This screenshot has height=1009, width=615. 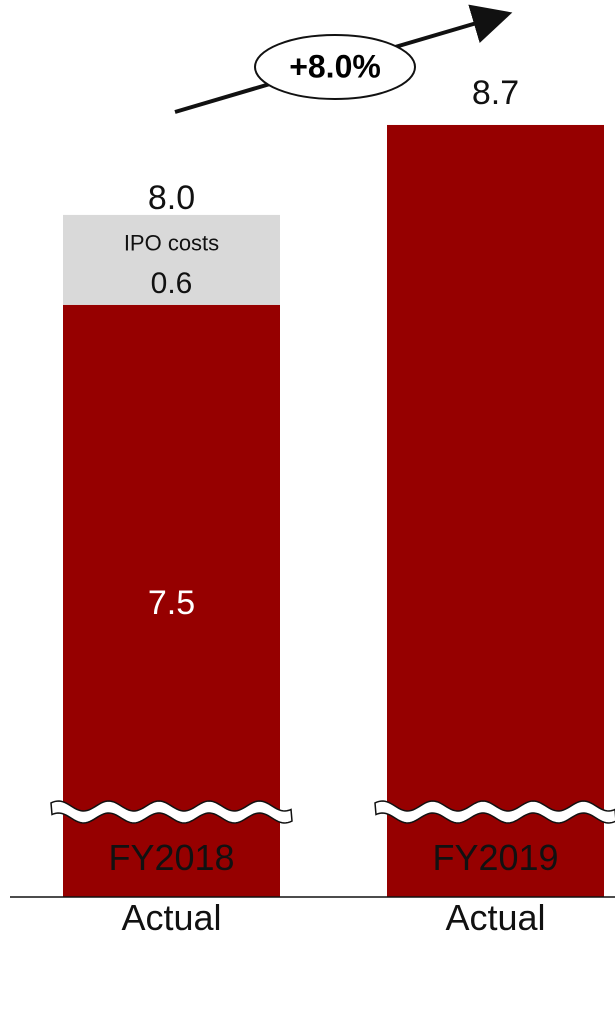 What do you see at coordinates (171, 603) in the screenshot?
I see `data-label: 7.5` at bounding box center [171, 603].